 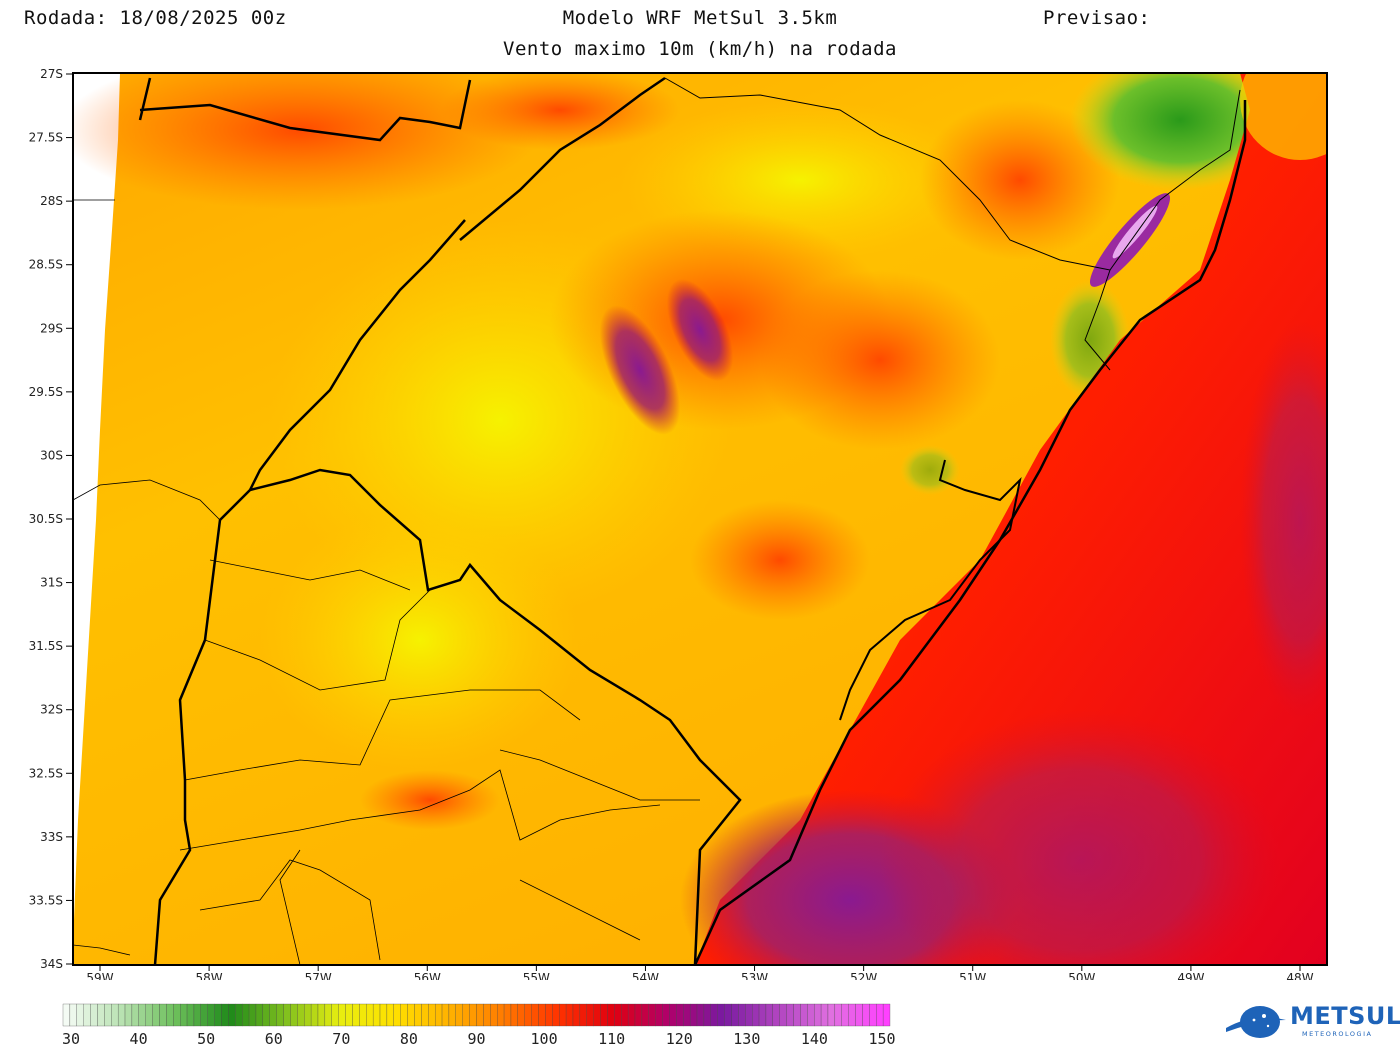 What do you see at coordinates (71, 1039) in the screenshot?
I see `colorbar-label: 30` at bounding box center [71, 1039].